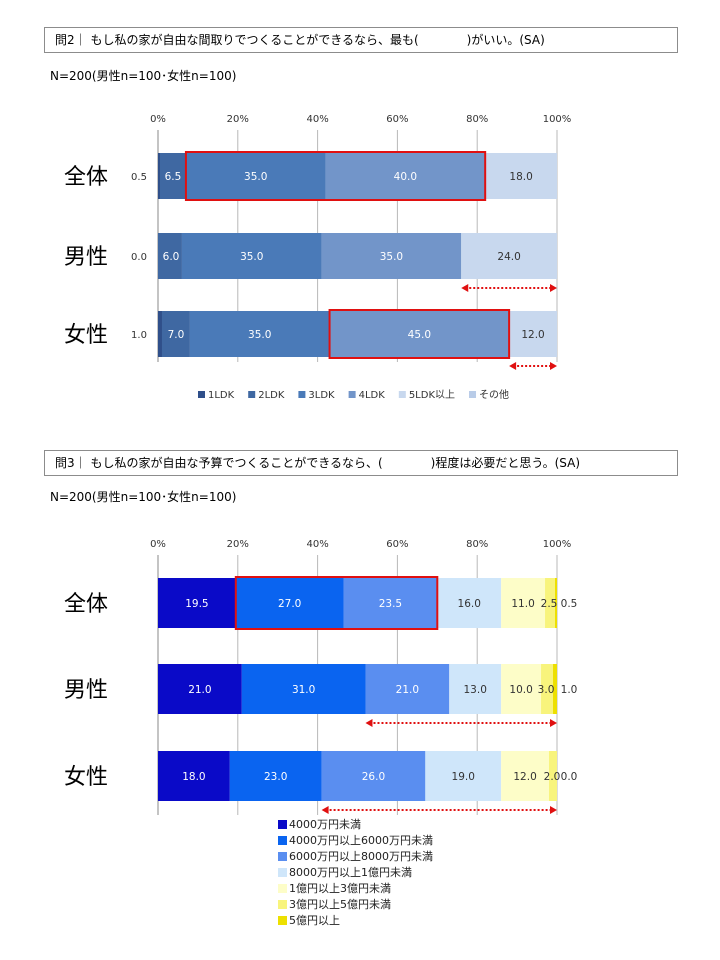 This screenshot has width=720, height=960. I want to click on data-label: 3.0, so click(546, 690).